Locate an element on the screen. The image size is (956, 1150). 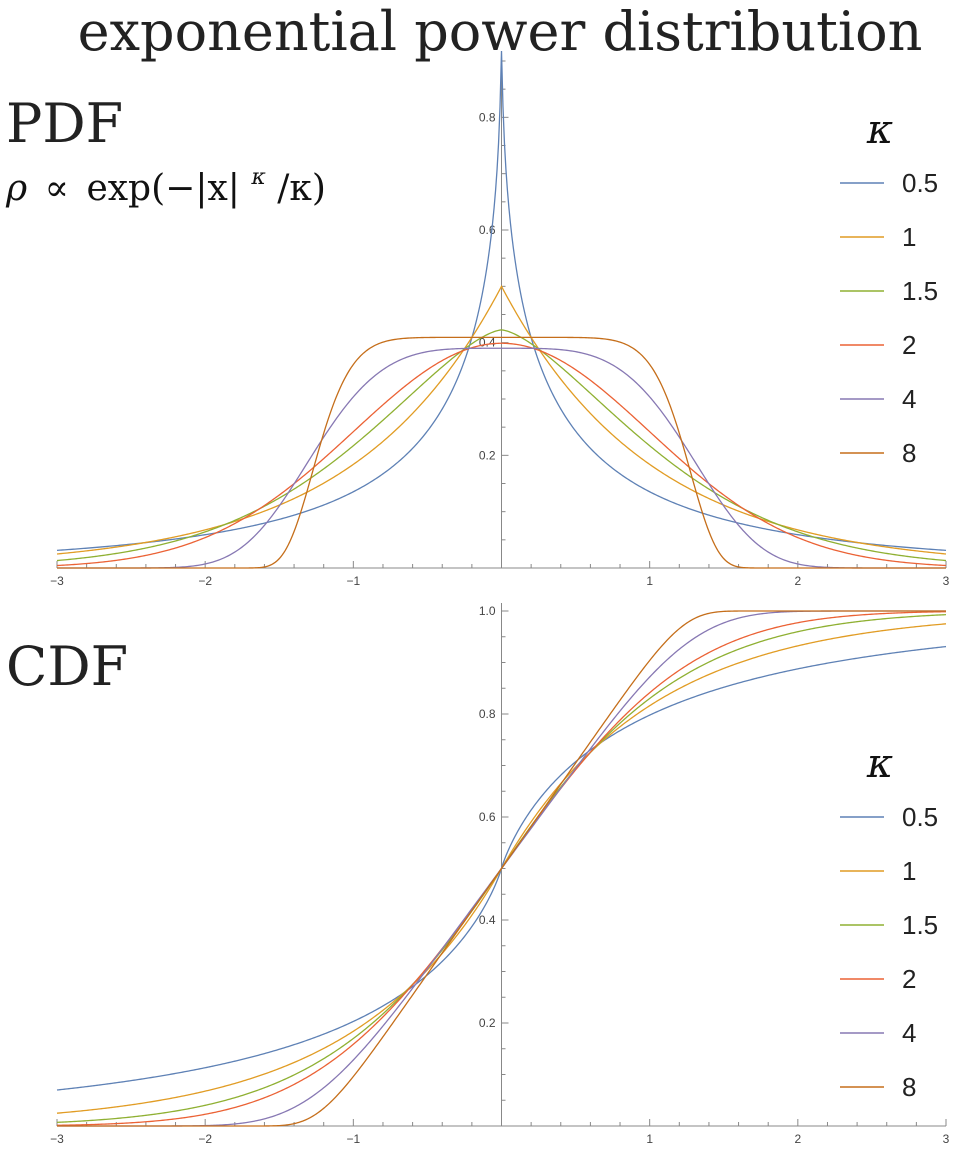
cdf-y-tick-label: 0.4 is located at coordinates (487, 920).